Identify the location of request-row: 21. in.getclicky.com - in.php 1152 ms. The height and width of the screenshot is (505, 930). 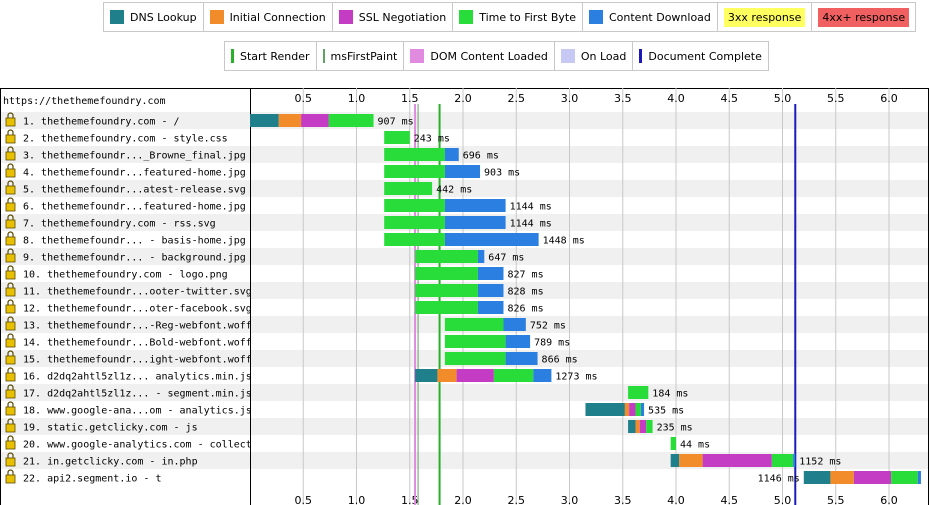
(423, 460).